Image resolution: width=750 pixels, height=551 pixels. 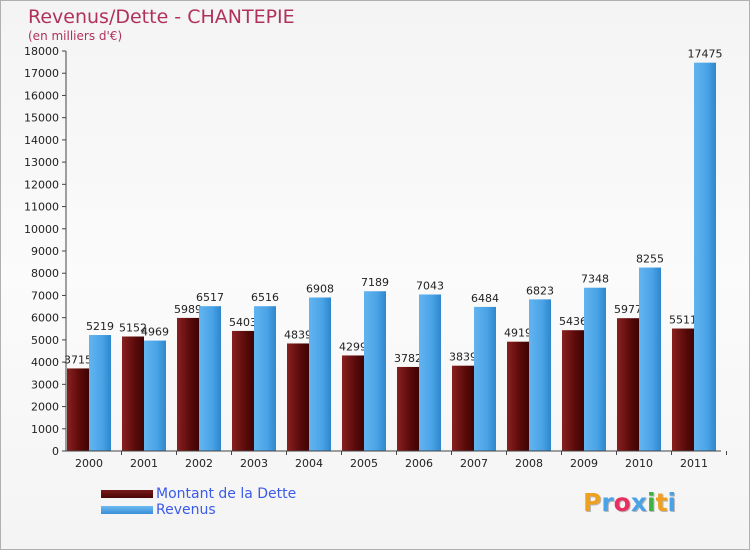 I want to click on legend-item-dette: Montant de la Dette, so click(x=198, y=494).